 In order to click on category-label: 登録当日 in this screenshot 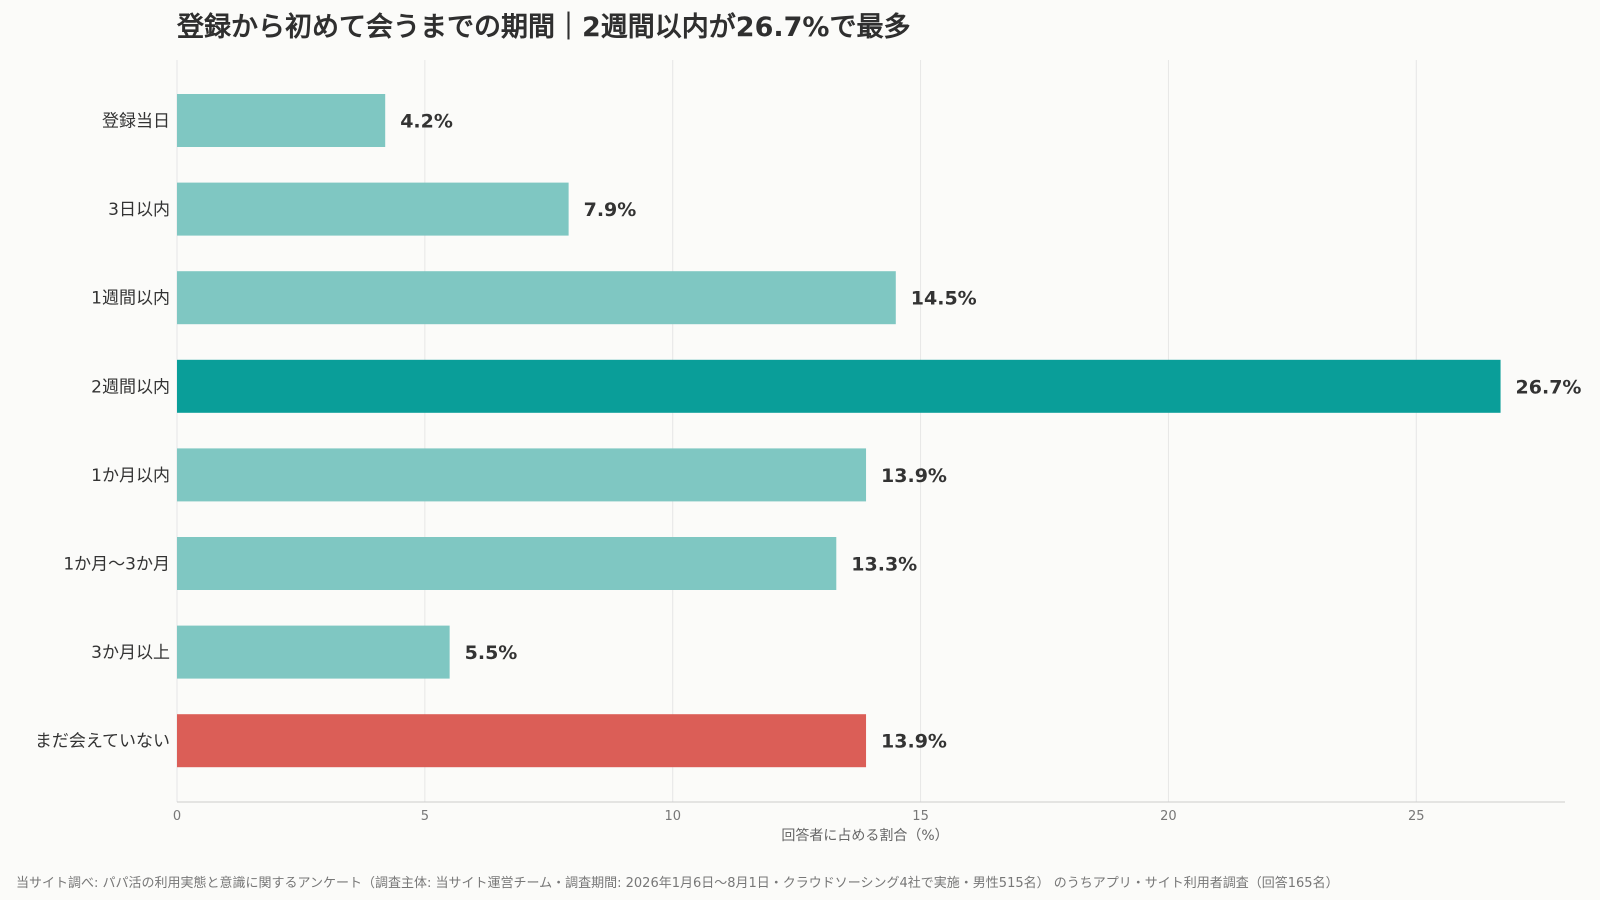, I will do `click(136, 122)`.